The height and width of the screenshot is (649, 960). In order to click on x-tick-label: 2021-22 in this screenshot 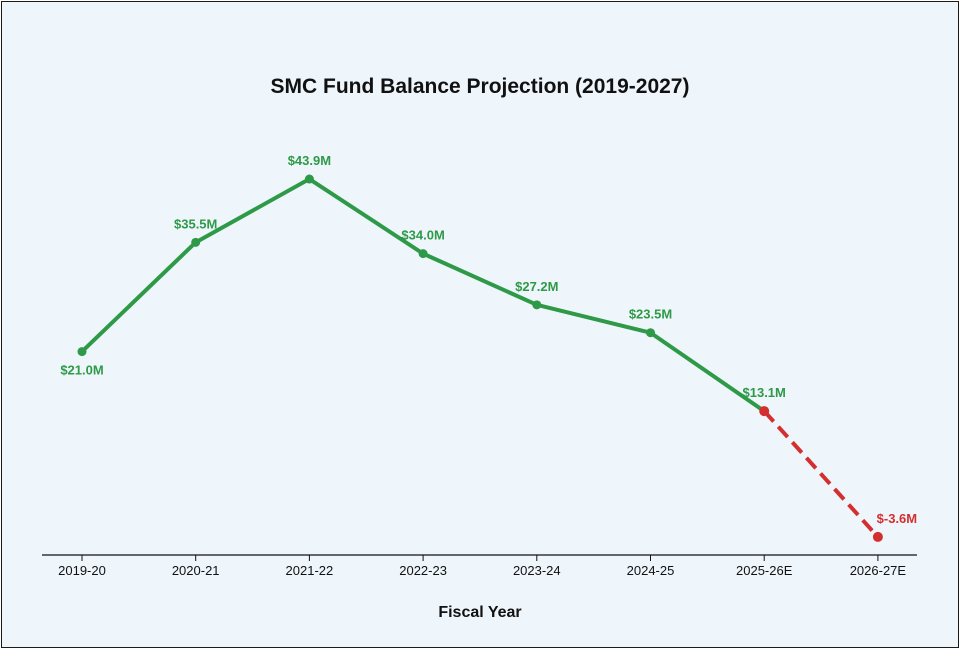, I will do `click(310, 570)`.